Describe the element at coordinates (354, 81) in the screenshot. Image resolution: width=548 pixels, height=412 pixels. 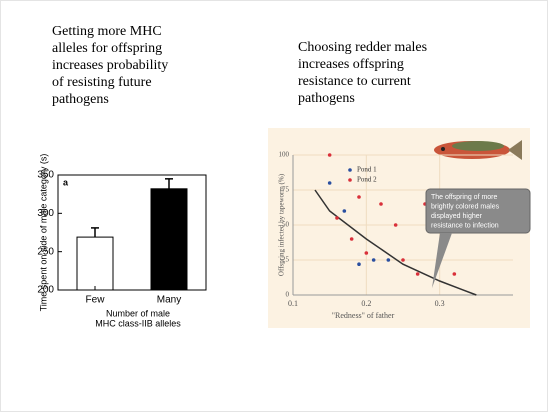
I see `caption-right: resistance to current` at that location.